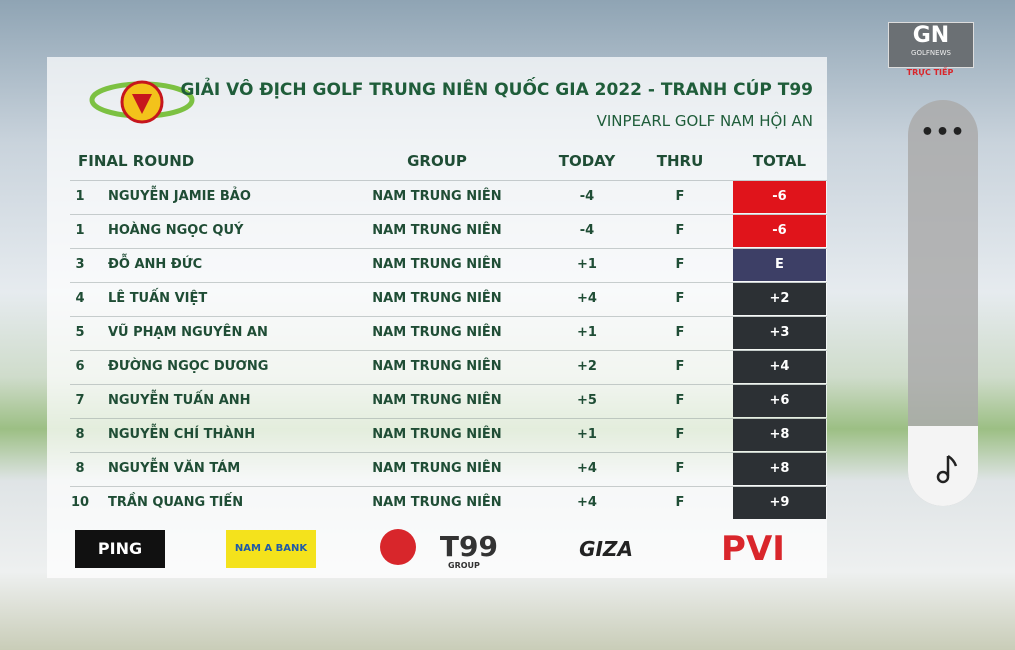 The height and width of the screenshot is (650, 1015). Describe the element at coordinates (753, 549) in the screenshot. I see `sponsor-pvi: PVI` at that location.